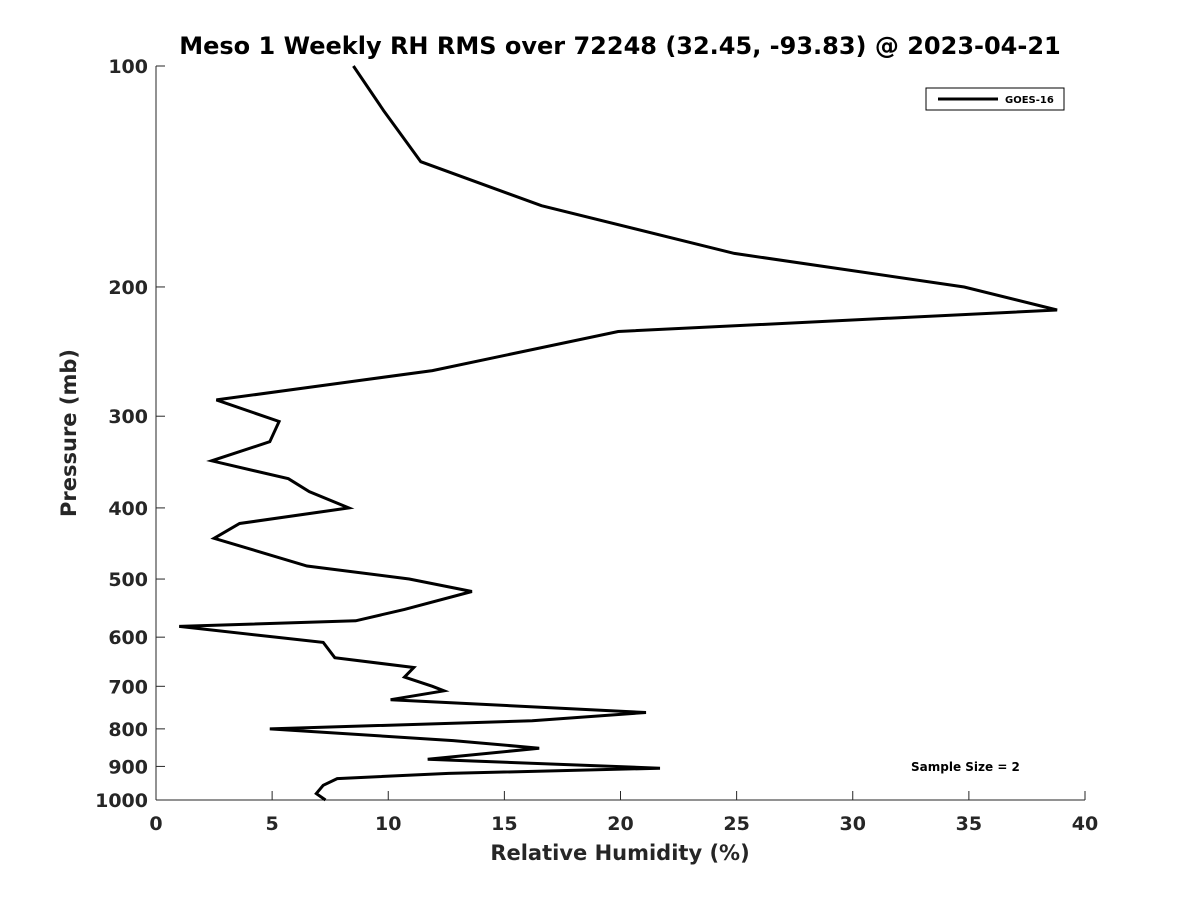 This screenshot has height=900, width=1200. What do you see at coordinates (969, 824) in the screenshot?
I see `x-tick-label: 35` at bounding box center [969, 824].